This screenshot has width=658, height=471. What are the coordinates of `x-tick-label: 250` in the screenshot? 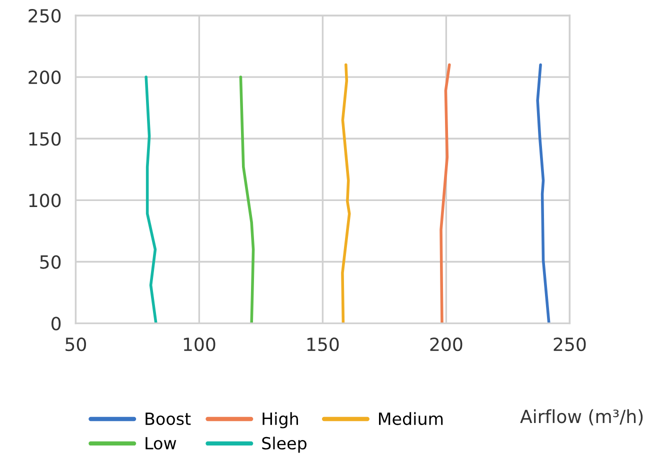 It's located at (570, 345).